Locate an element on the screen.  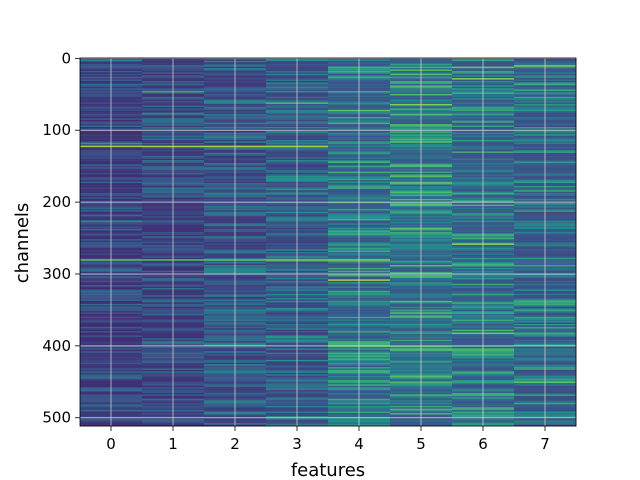
x-tick-label: 5 is located at coordinates (421, 444).